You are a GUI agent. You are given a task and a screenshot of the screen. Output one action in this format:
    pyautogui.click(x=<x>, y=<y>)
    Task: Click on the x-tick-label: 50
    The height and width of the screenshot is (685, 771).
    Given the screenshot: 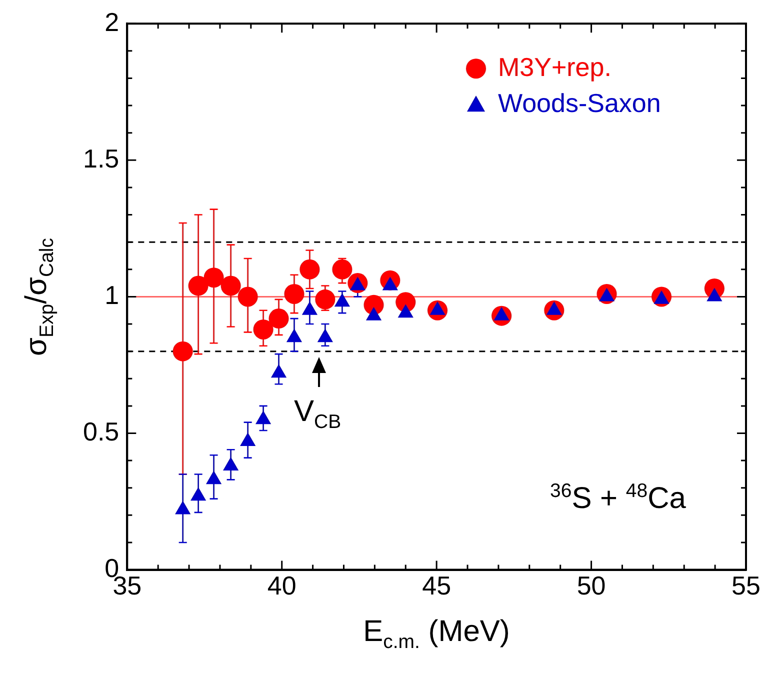 What is the action you would take?
    pyautogui.click(x=591, y=585)
    